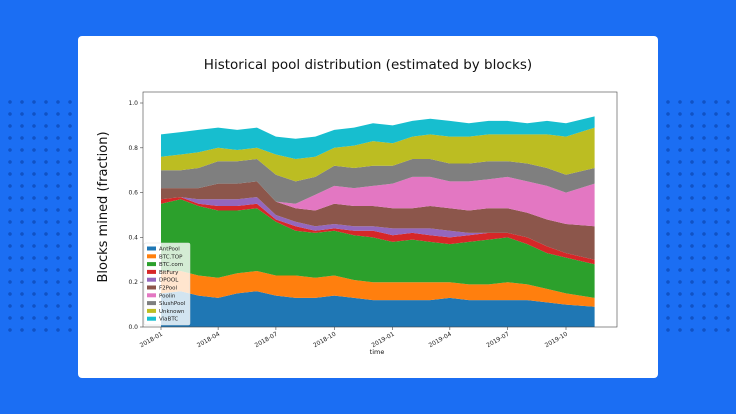 The width and height of the screenshot is (736, 414). I want to click on legend-label: BitFury, so click(169, 273).